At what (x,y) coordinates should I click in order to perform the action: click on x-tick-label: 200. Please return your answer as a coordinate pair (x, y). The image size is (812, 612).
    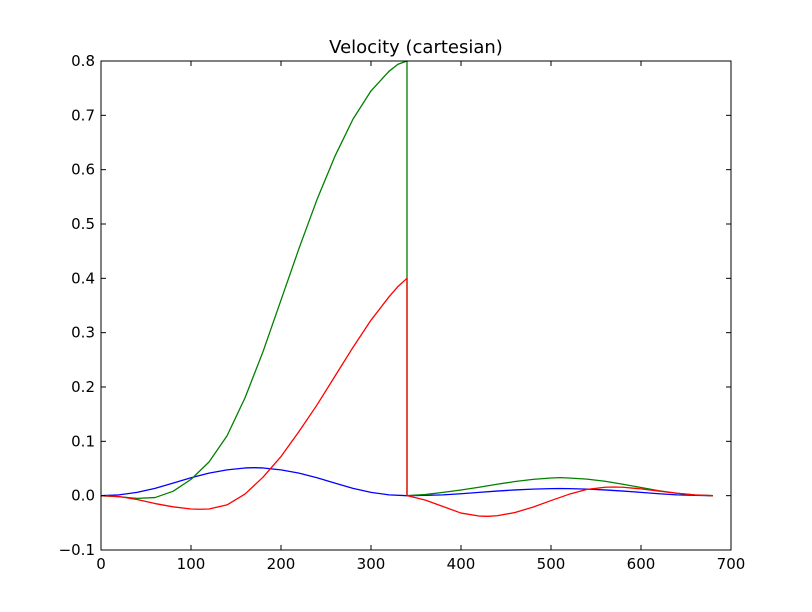
    Looking at the image, I should click on (281, 564).